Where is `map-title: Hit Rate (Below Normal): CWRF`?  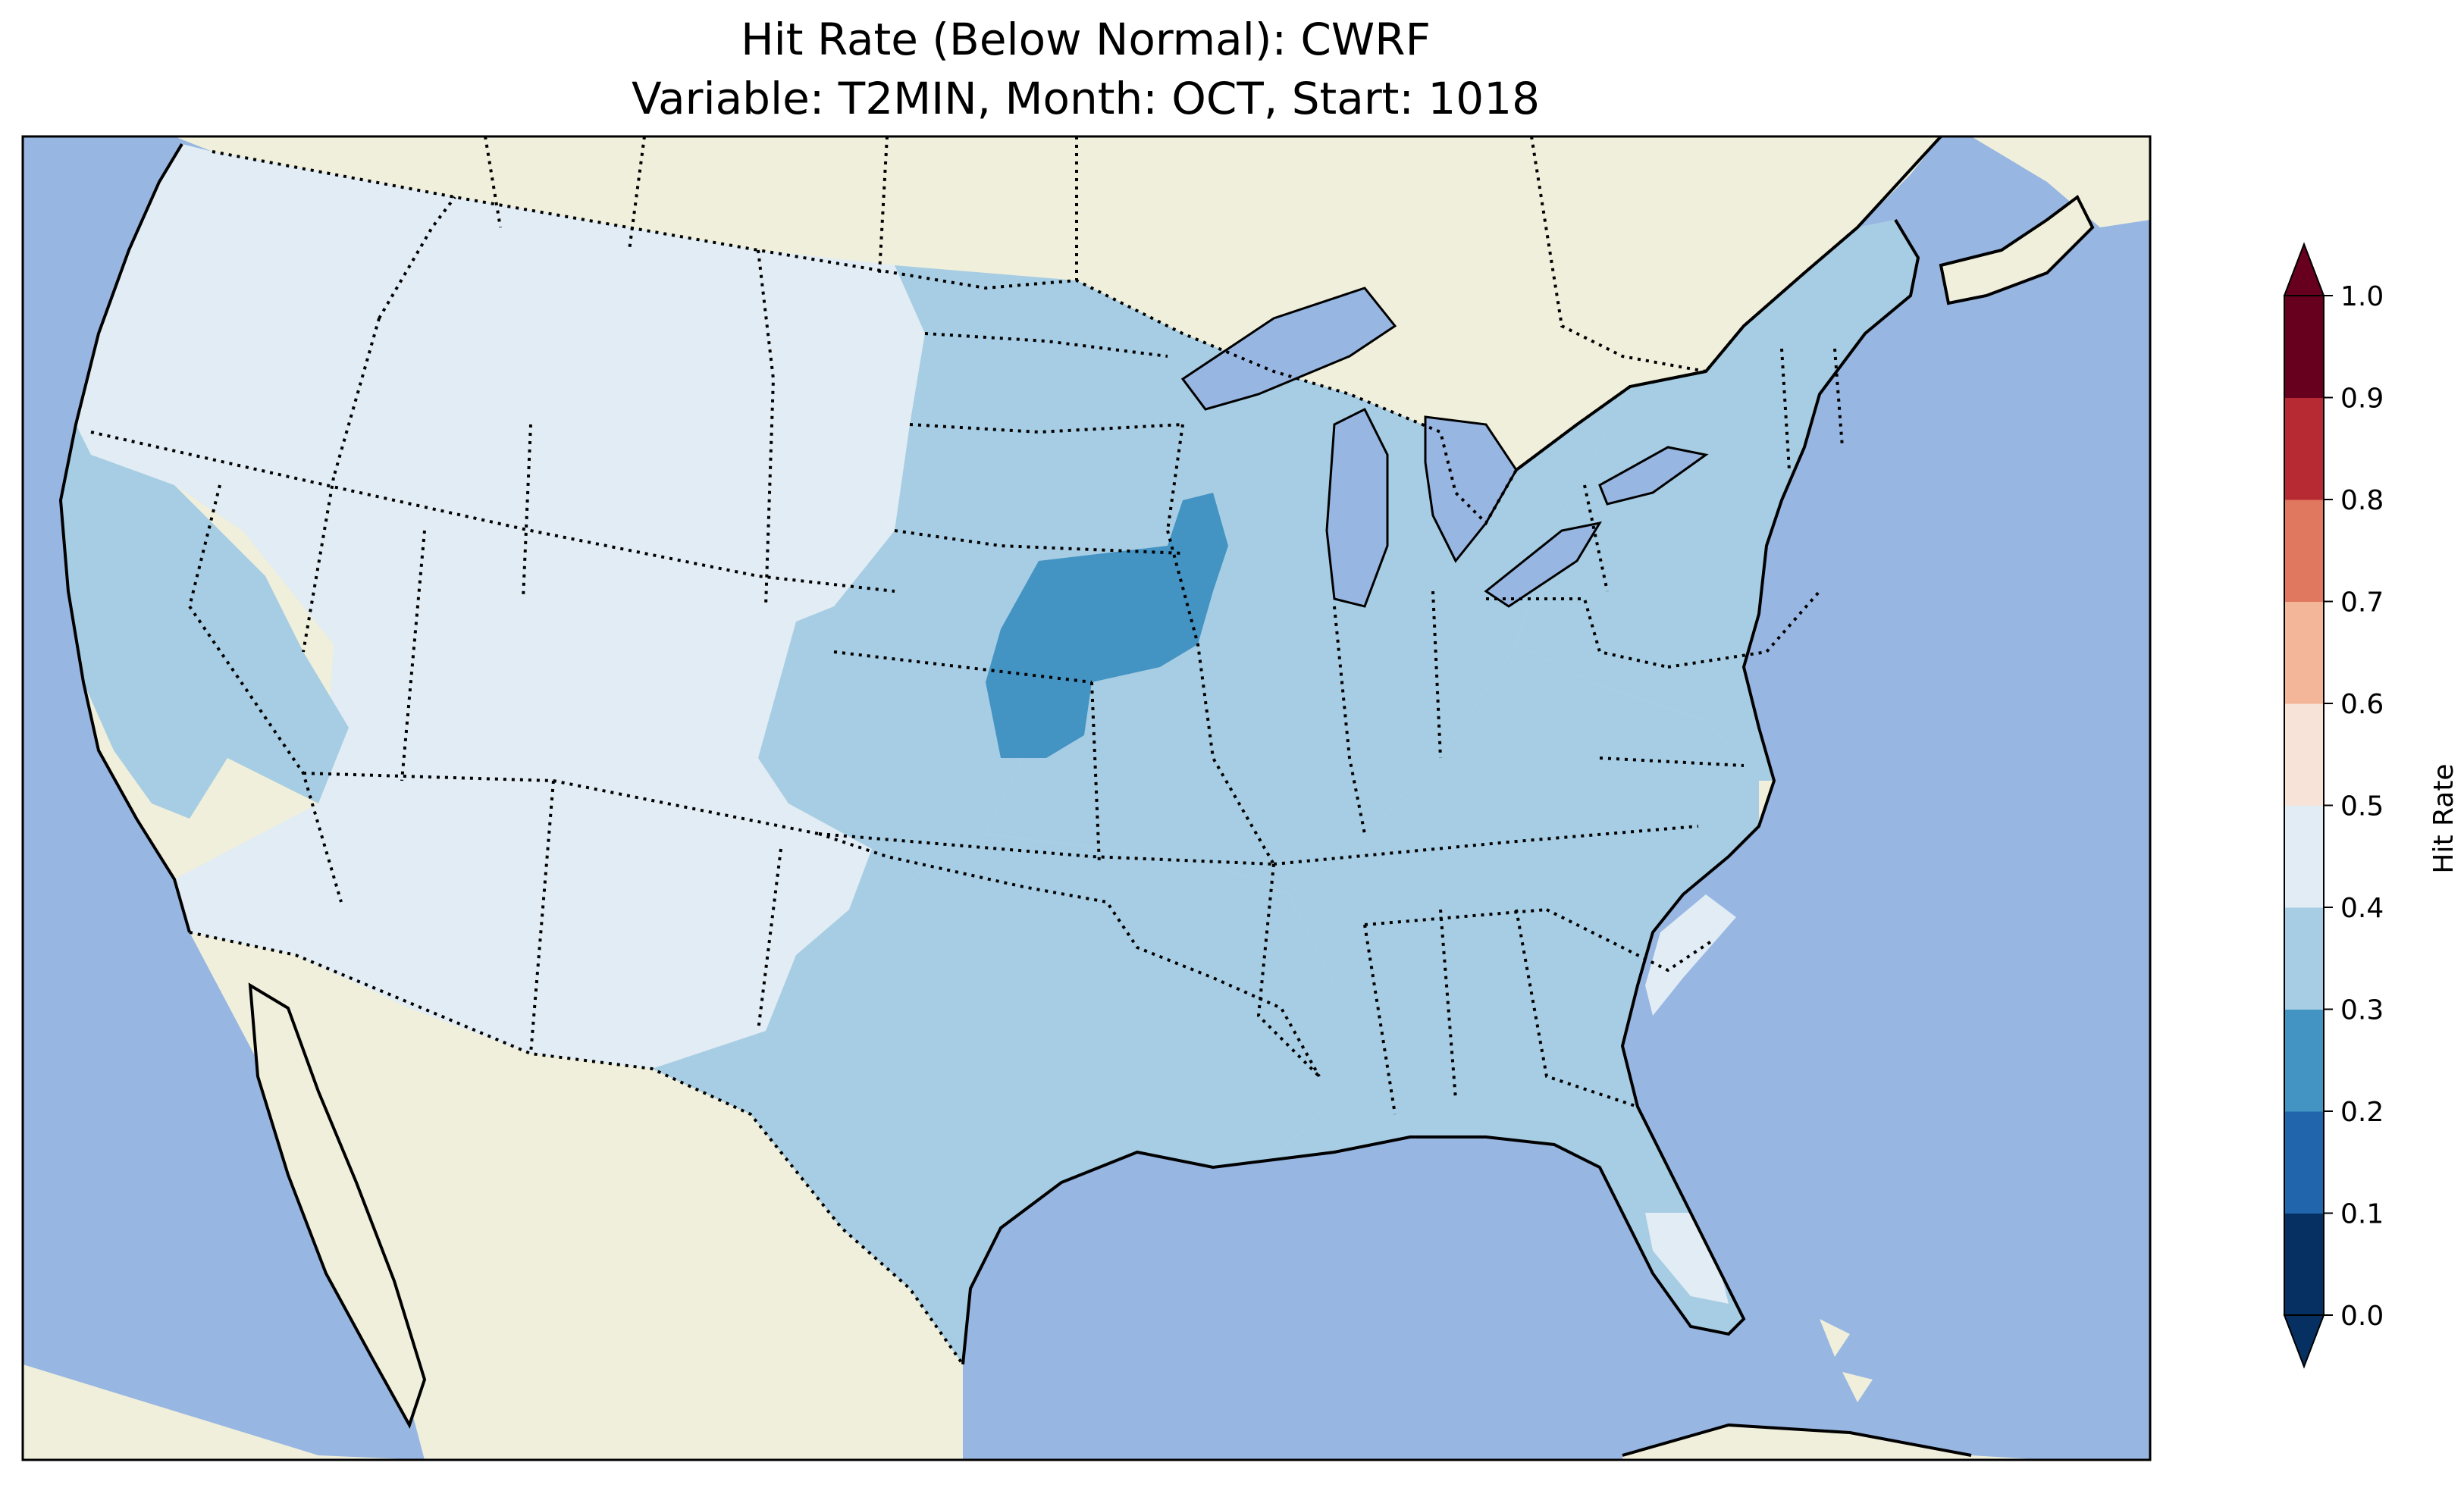 map-title: Hit Rate (Below Normal): CWRF is located at coordinates (1086, 39).